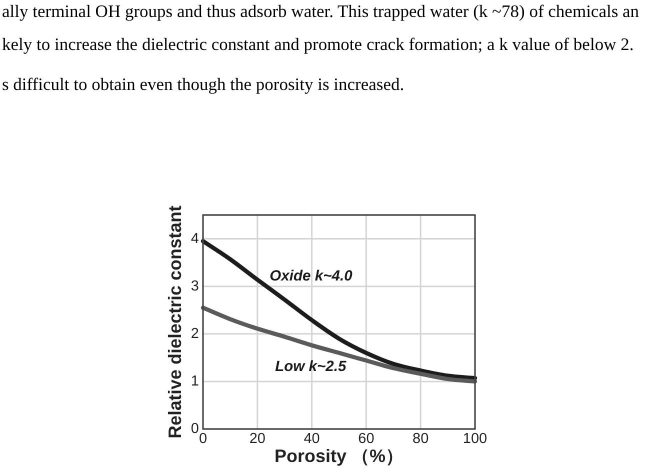  What do you see at coordinates (257, 439) in the screenshot?
I see `x-tick-label: 20` at bounding box center [257, 439].